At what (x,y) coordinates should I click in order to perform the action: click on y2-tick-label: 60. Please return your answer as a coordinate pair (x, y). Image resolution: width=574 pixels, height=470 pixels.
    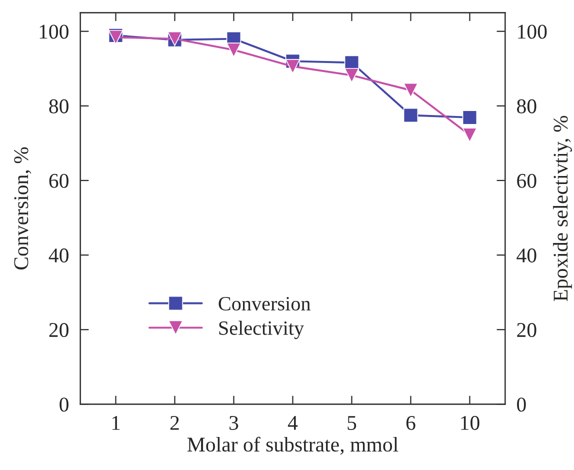
    Looking at the image, I should click on (526, 181).